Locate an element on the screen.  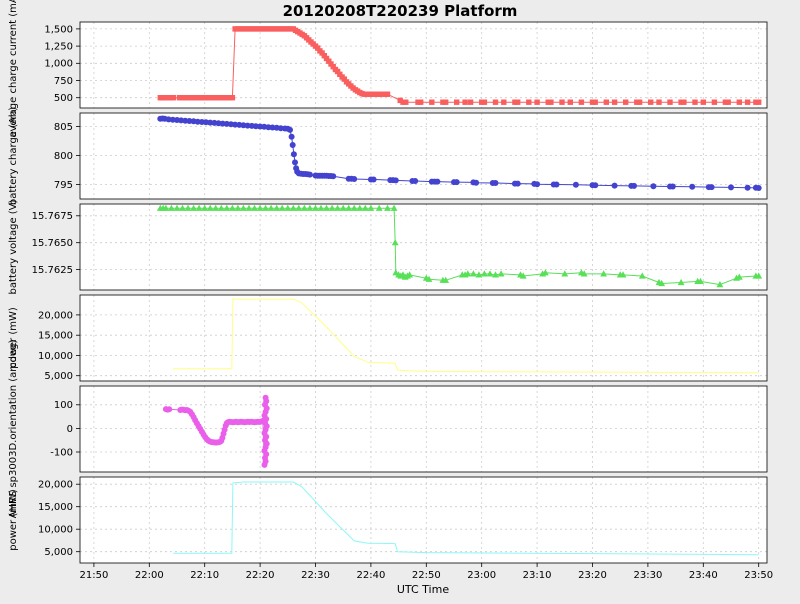
y-axis-label: average charge current (mA) is located at coordinates (13, 69).